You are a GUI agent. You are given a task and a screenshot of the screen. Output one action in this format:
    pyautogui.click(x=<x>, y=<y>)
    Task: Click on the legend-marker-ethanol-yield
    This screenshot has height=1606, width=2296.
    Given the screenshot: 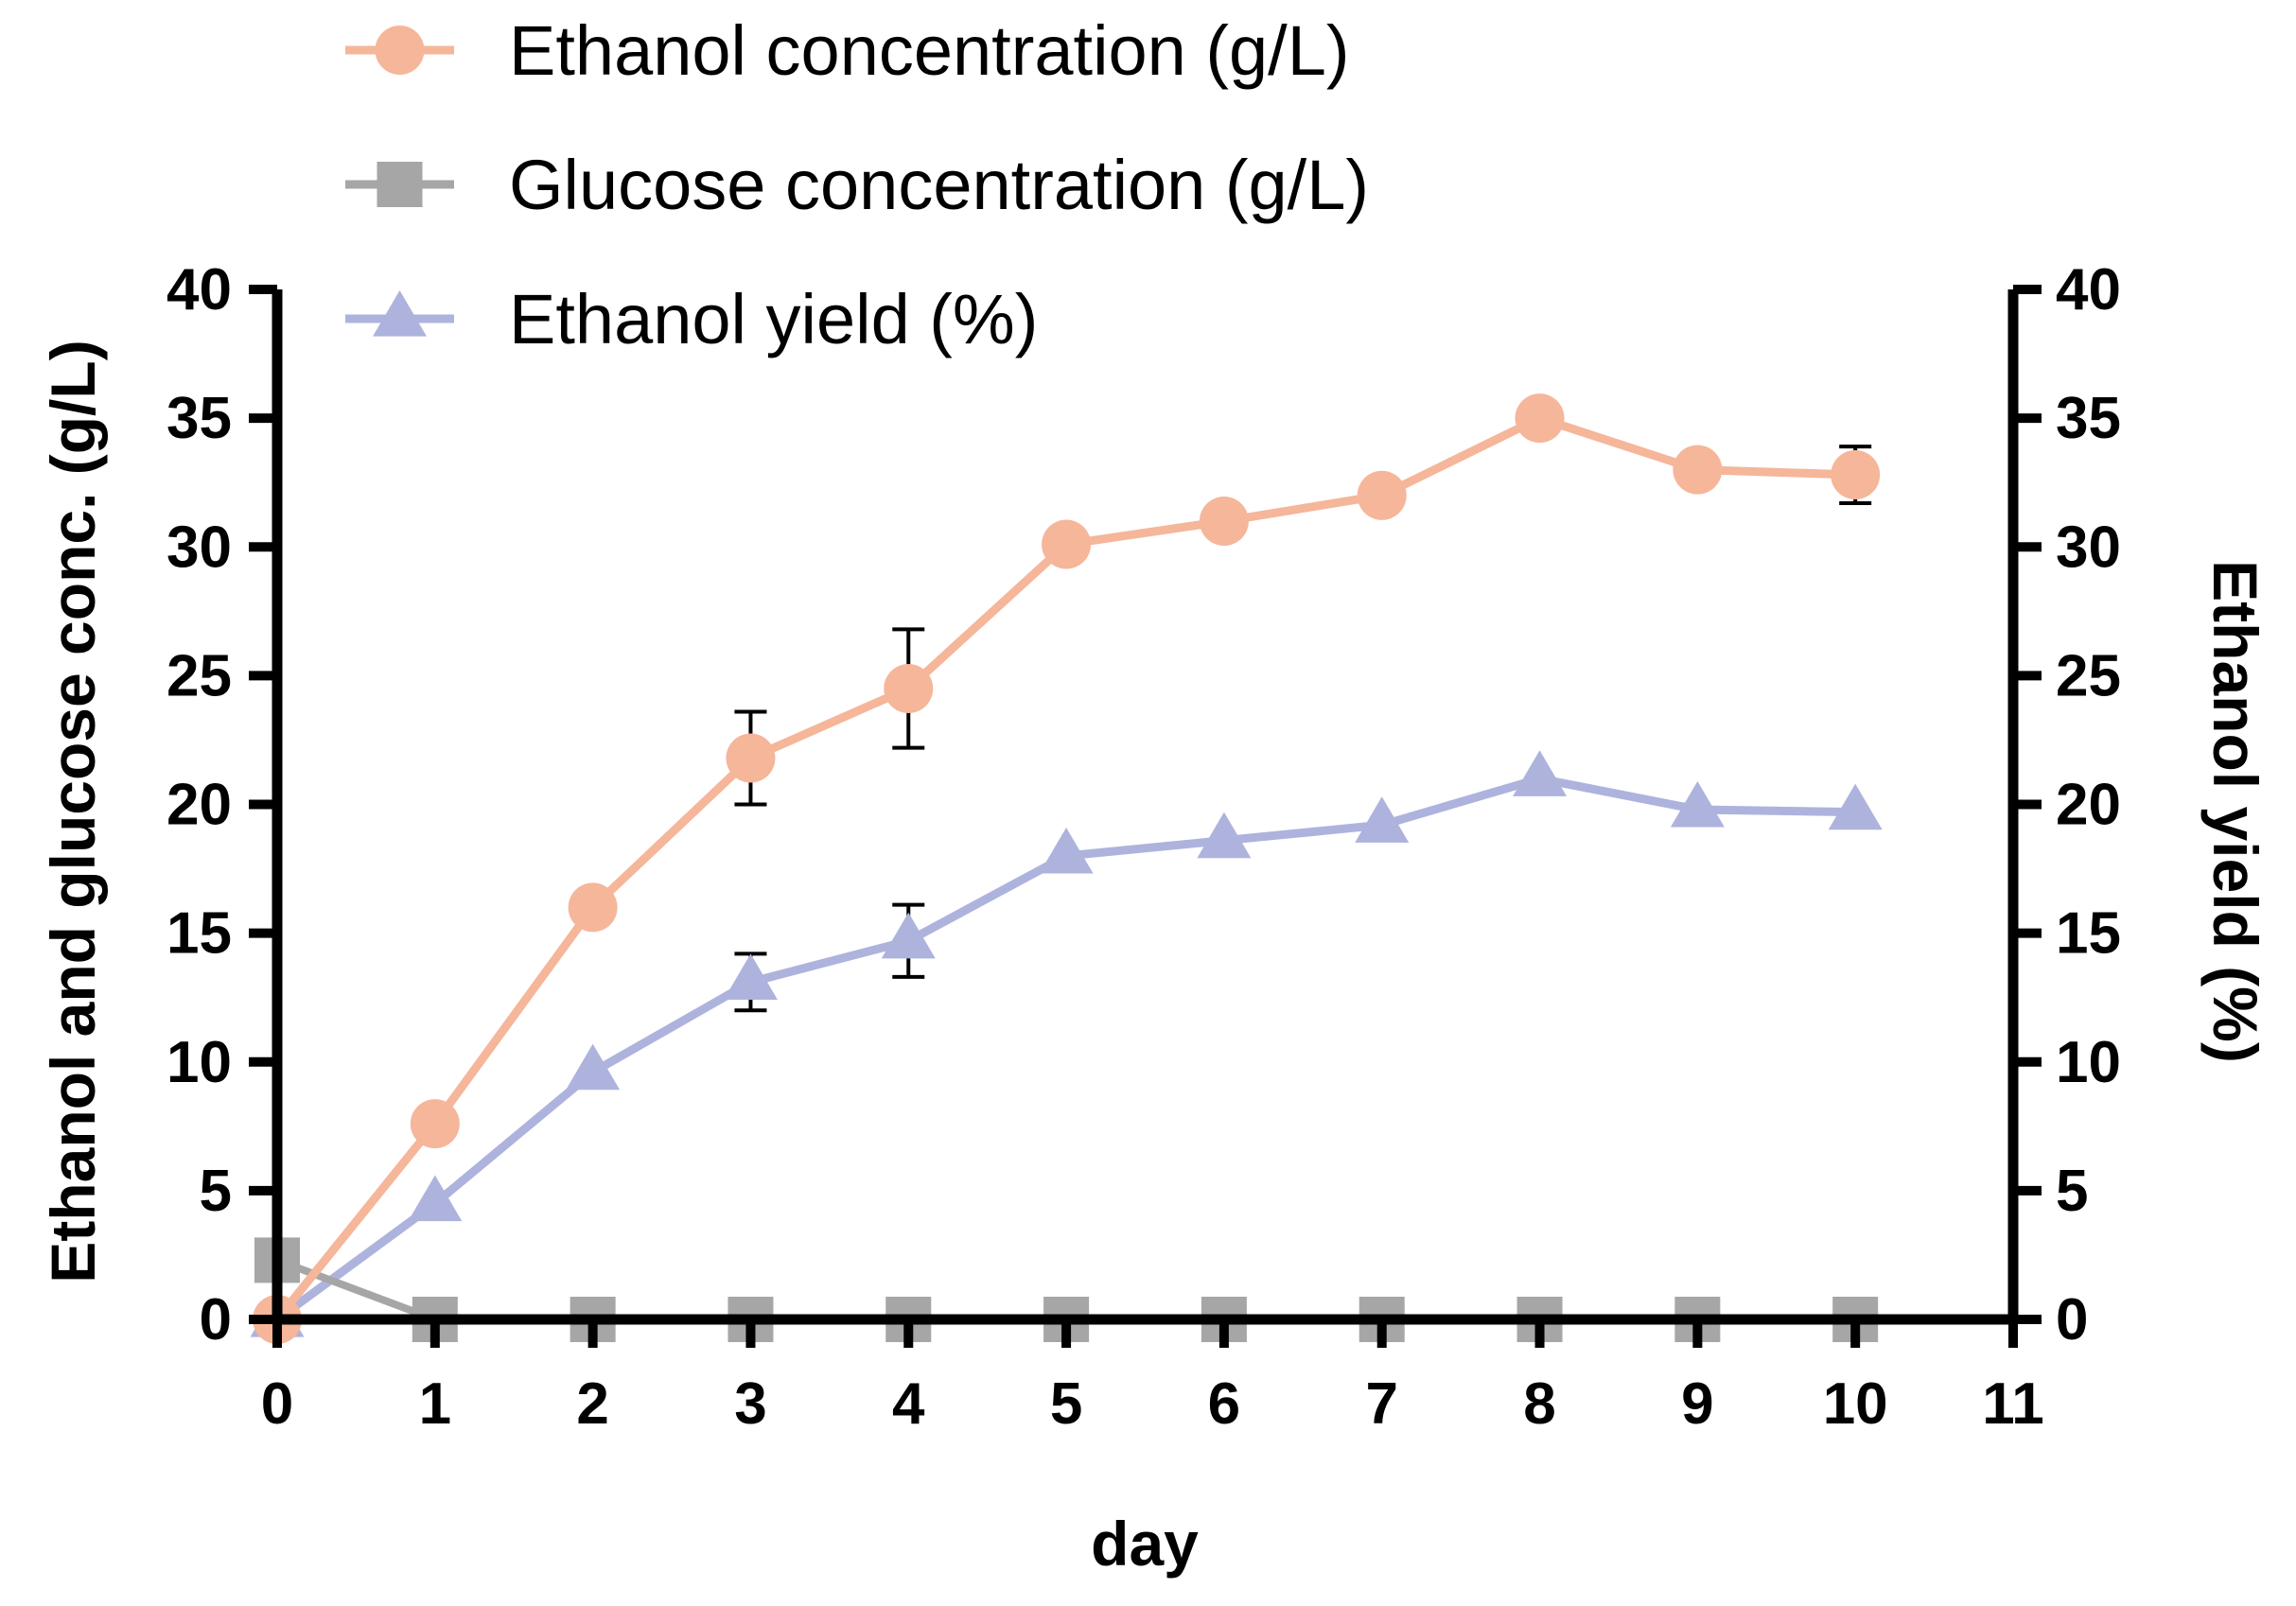 What is the action you would take?
    pyautogui.click(x=400, y=313)
    